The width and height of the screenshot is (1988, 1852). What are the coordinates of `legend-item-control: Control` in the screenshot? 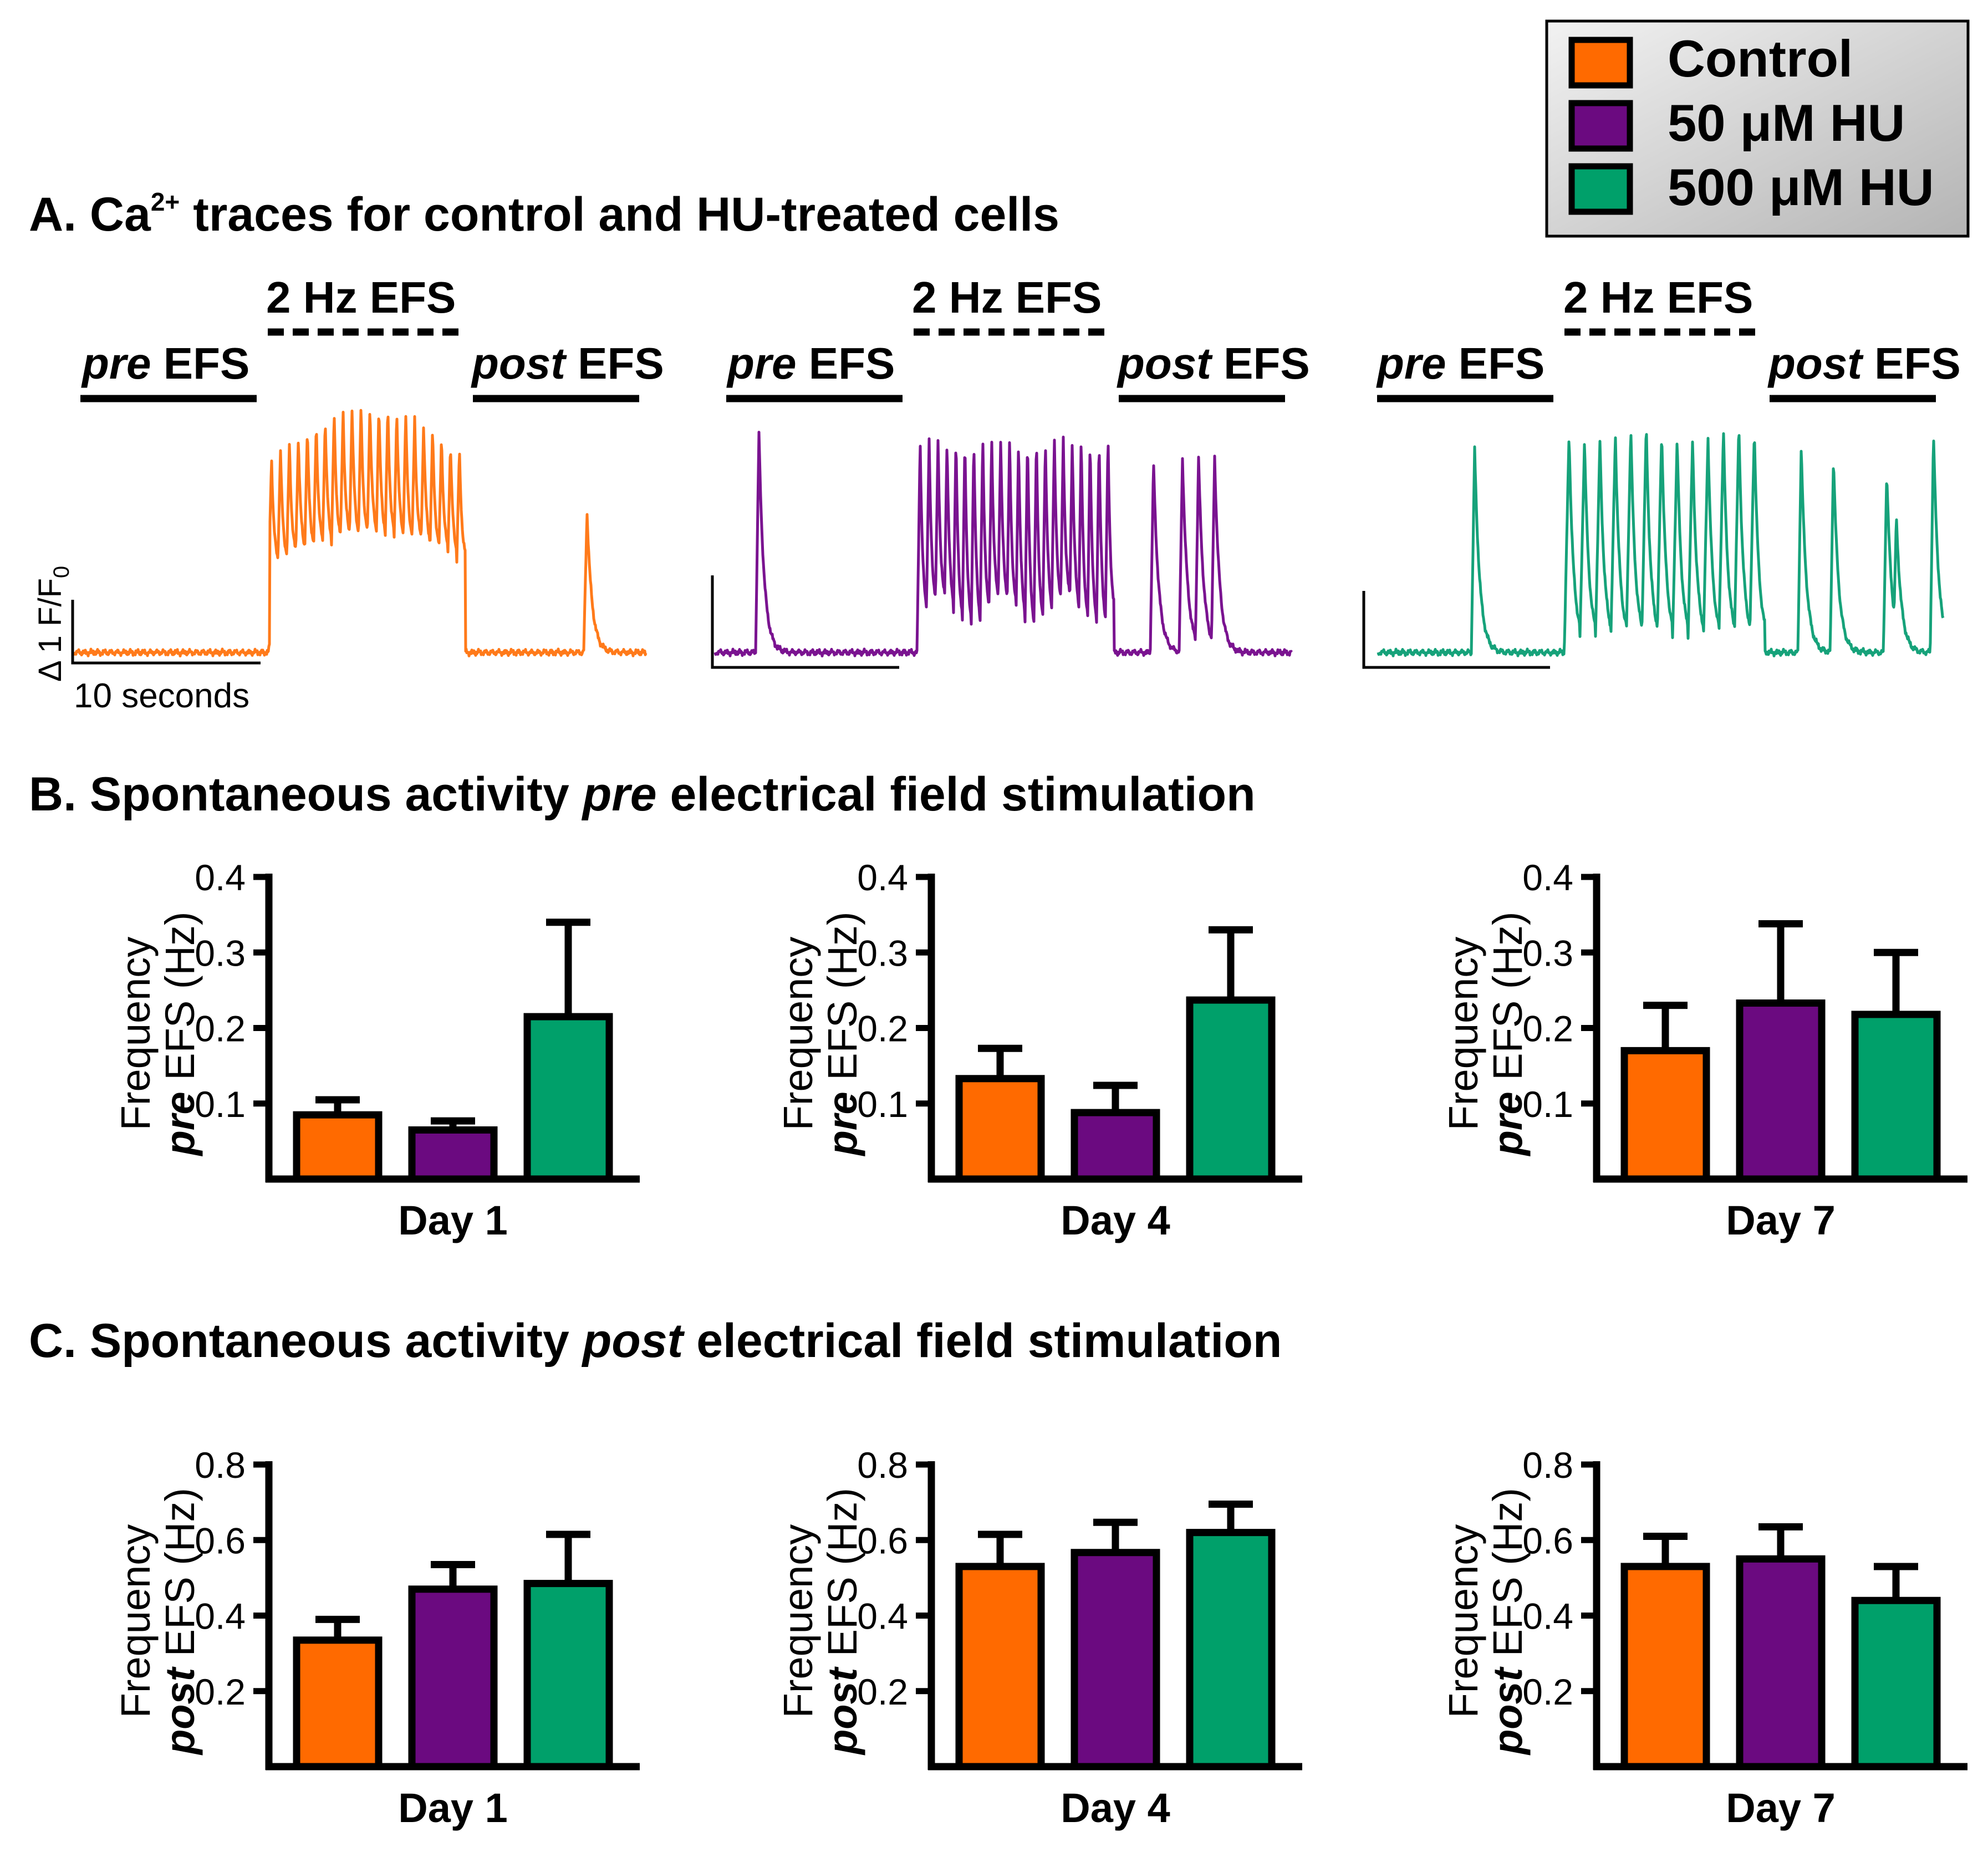 It's located at (1711, 59).